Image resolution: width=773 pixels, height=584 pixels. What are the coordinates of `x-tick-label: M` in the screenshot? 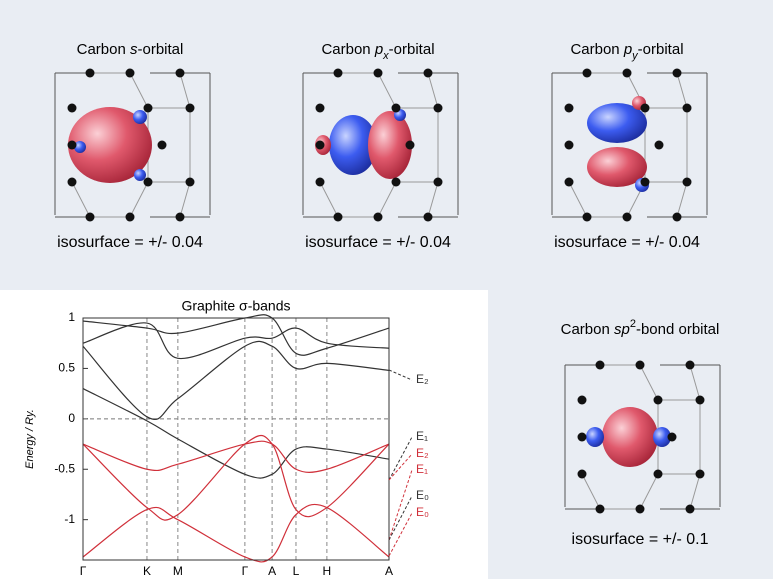 It's located at (178, 571).